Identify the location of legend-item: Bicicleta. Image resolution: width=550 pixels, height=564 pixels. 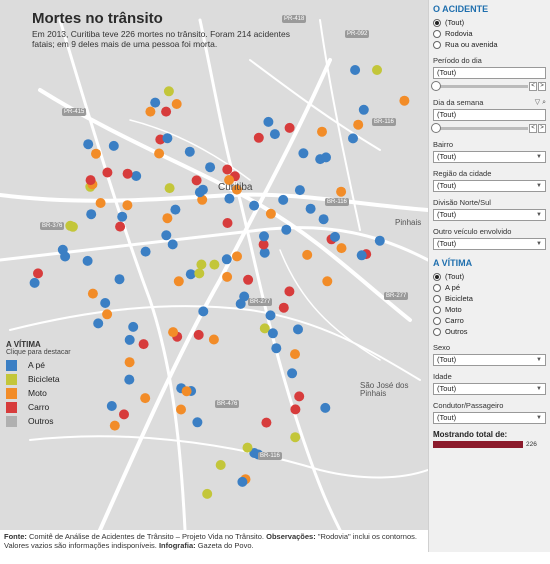
(38, 379).